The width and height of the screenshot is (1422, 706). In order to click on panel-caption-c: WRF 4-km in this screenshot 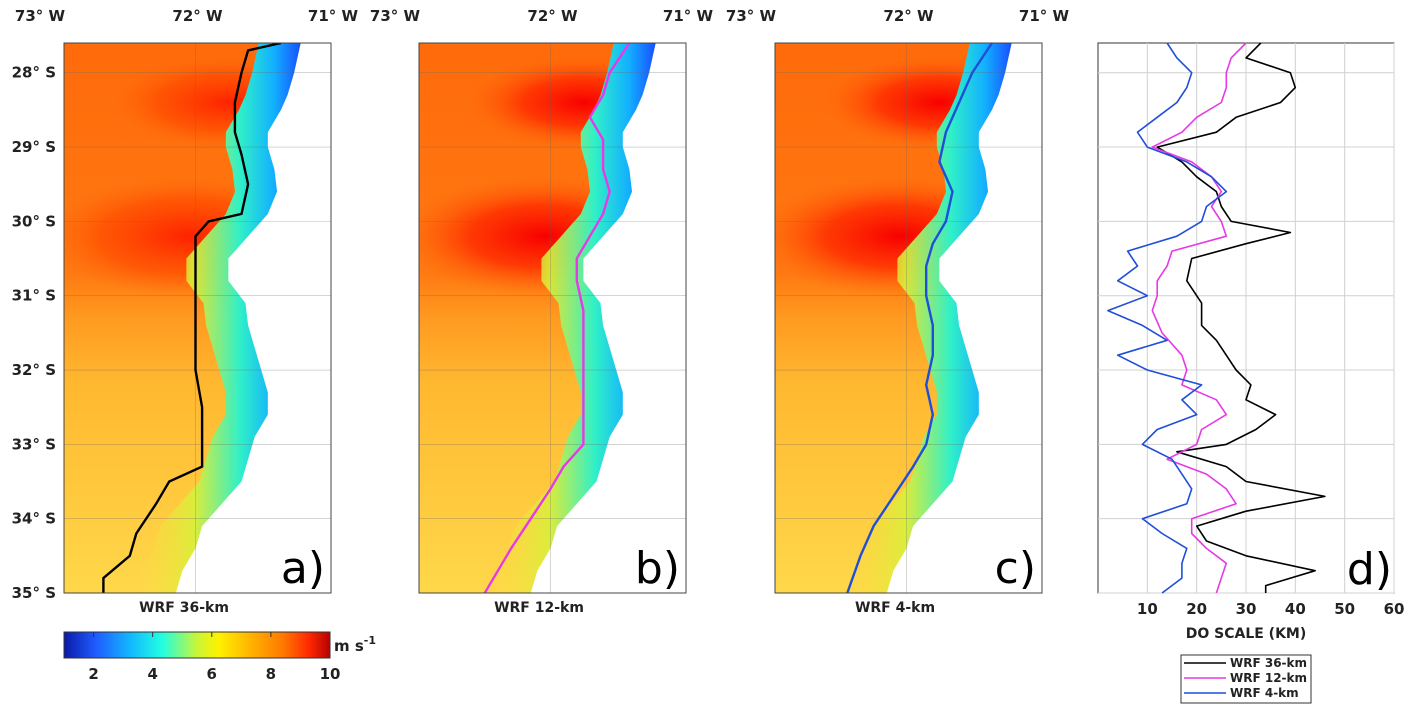, I will do `click(895, 608)`.